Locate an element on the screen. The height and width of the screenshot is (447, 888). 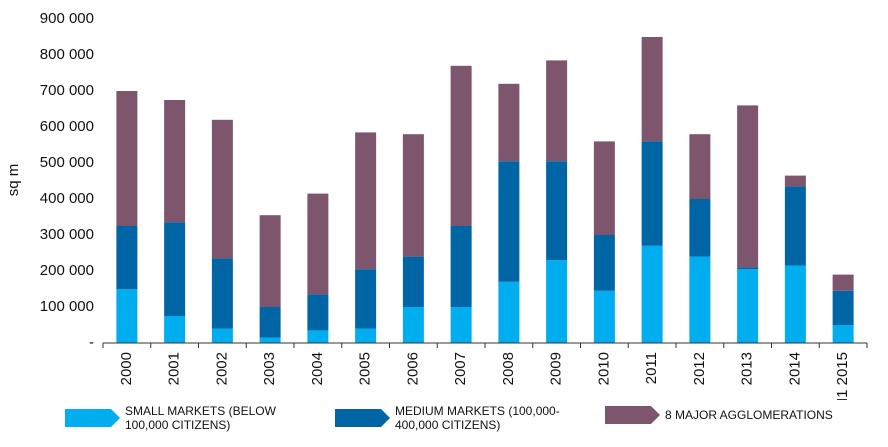
x-tick-label: 2000 is located at coordinates (126, 368).